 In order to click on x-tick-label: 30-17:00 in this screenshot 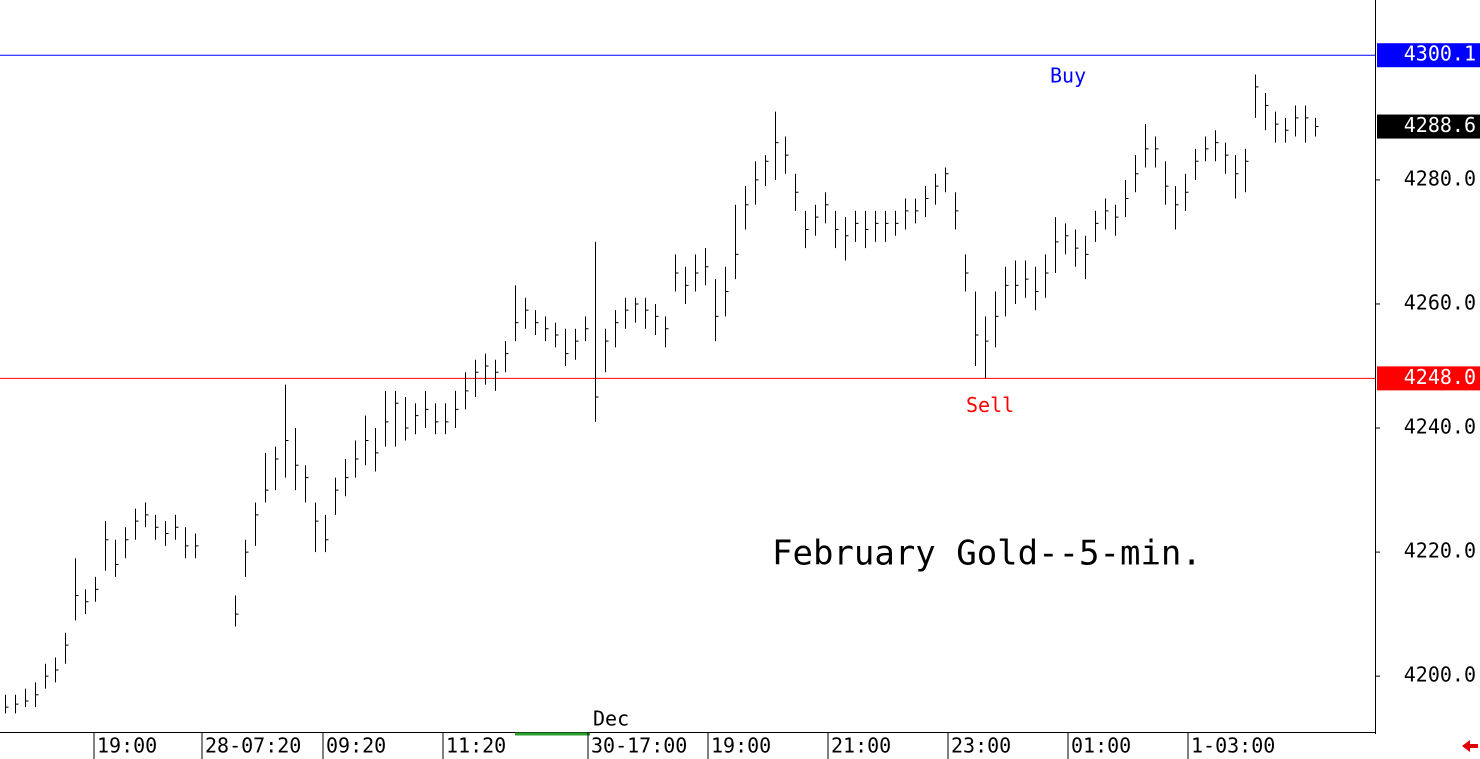, I will do `click(639, 746)`.